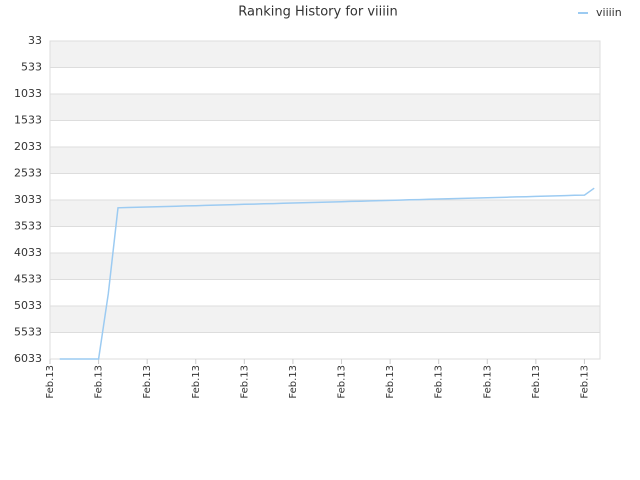 The width and height of the screenshot is (640, 480). Describe the element at coordinates (28, 199) in the screenshot. I see `y-tick-label: 3033` at that location.